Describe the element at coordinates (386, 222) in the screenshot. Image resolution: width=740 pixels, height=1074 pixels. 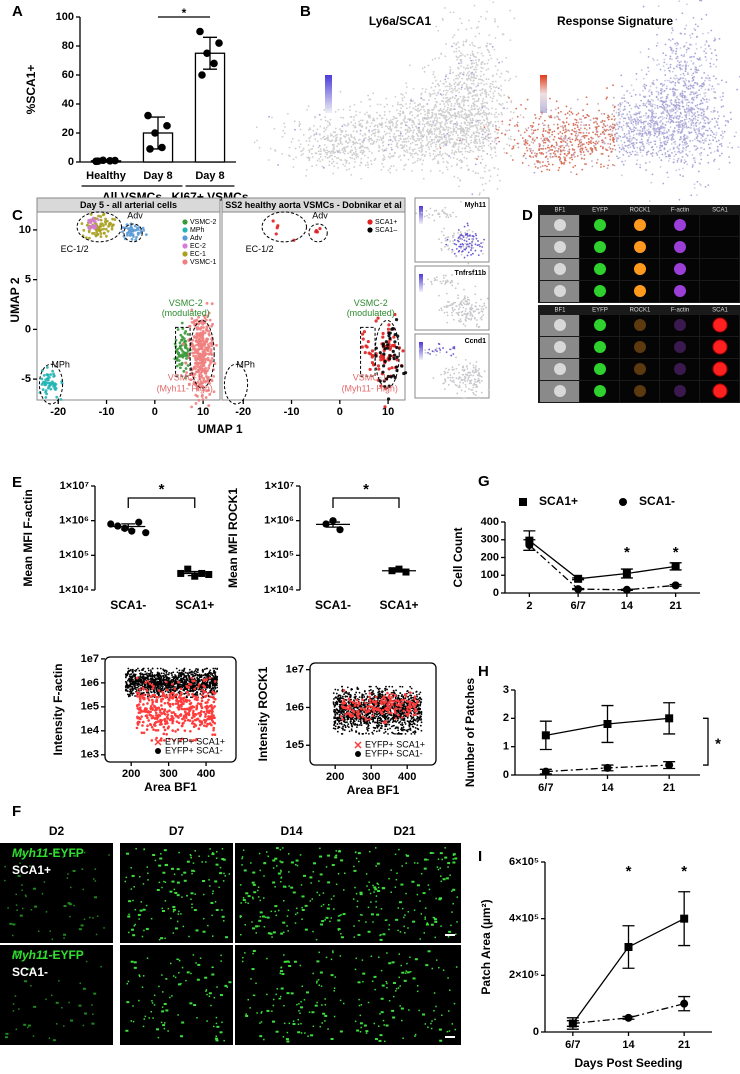
I see `legend-label: SCA1+` at that location.